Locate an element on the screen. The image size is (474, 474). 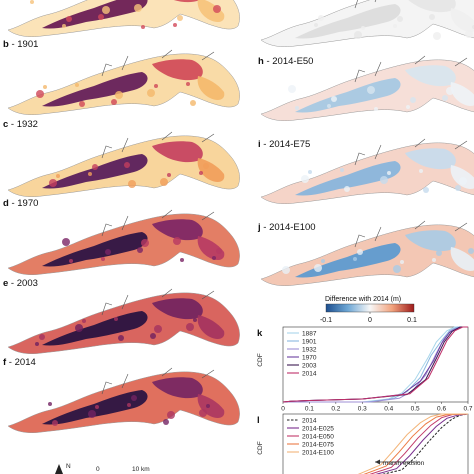
panel-label-c: c - 1932 is located at coordinates (20, 124).